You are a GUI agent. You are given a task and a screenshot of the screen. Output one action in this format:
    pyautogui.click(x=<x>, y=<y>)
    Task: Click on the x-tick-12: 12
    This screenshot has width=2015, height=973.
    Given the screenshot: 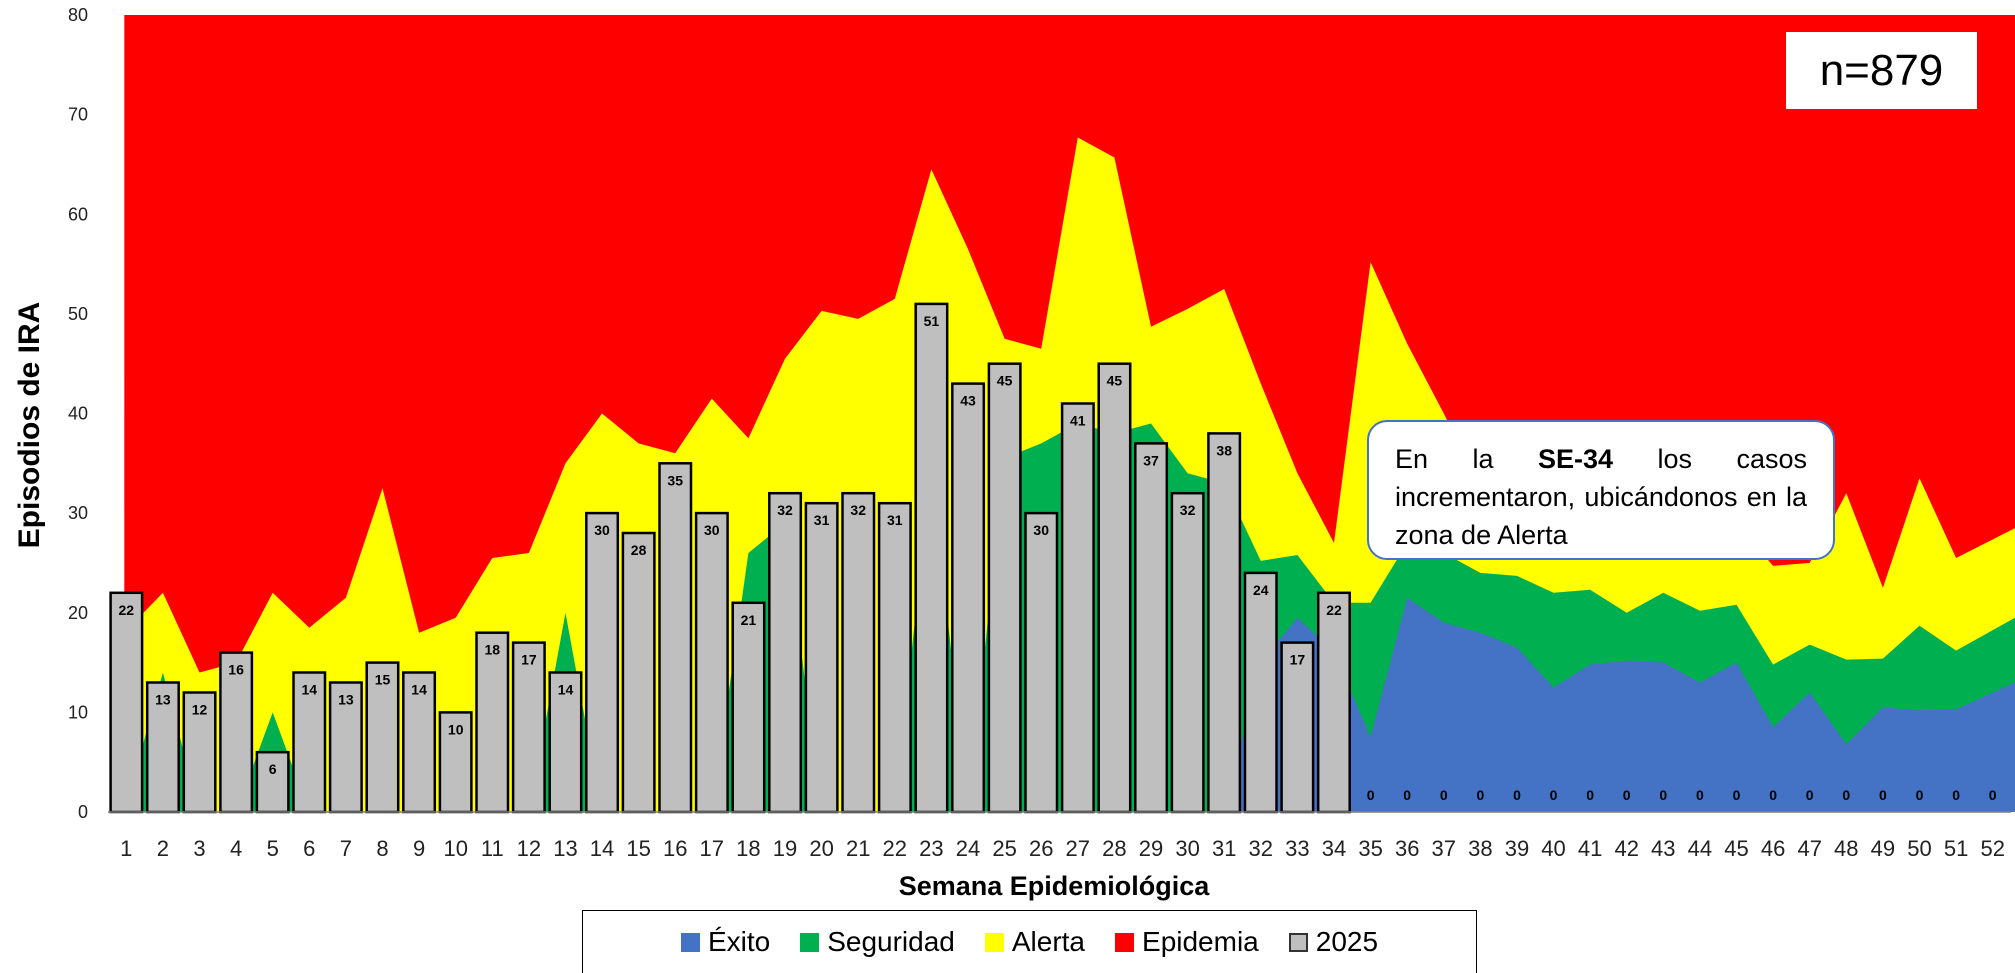 What is the action you would take?
    pyautogui.click(x=529, y=848)
    